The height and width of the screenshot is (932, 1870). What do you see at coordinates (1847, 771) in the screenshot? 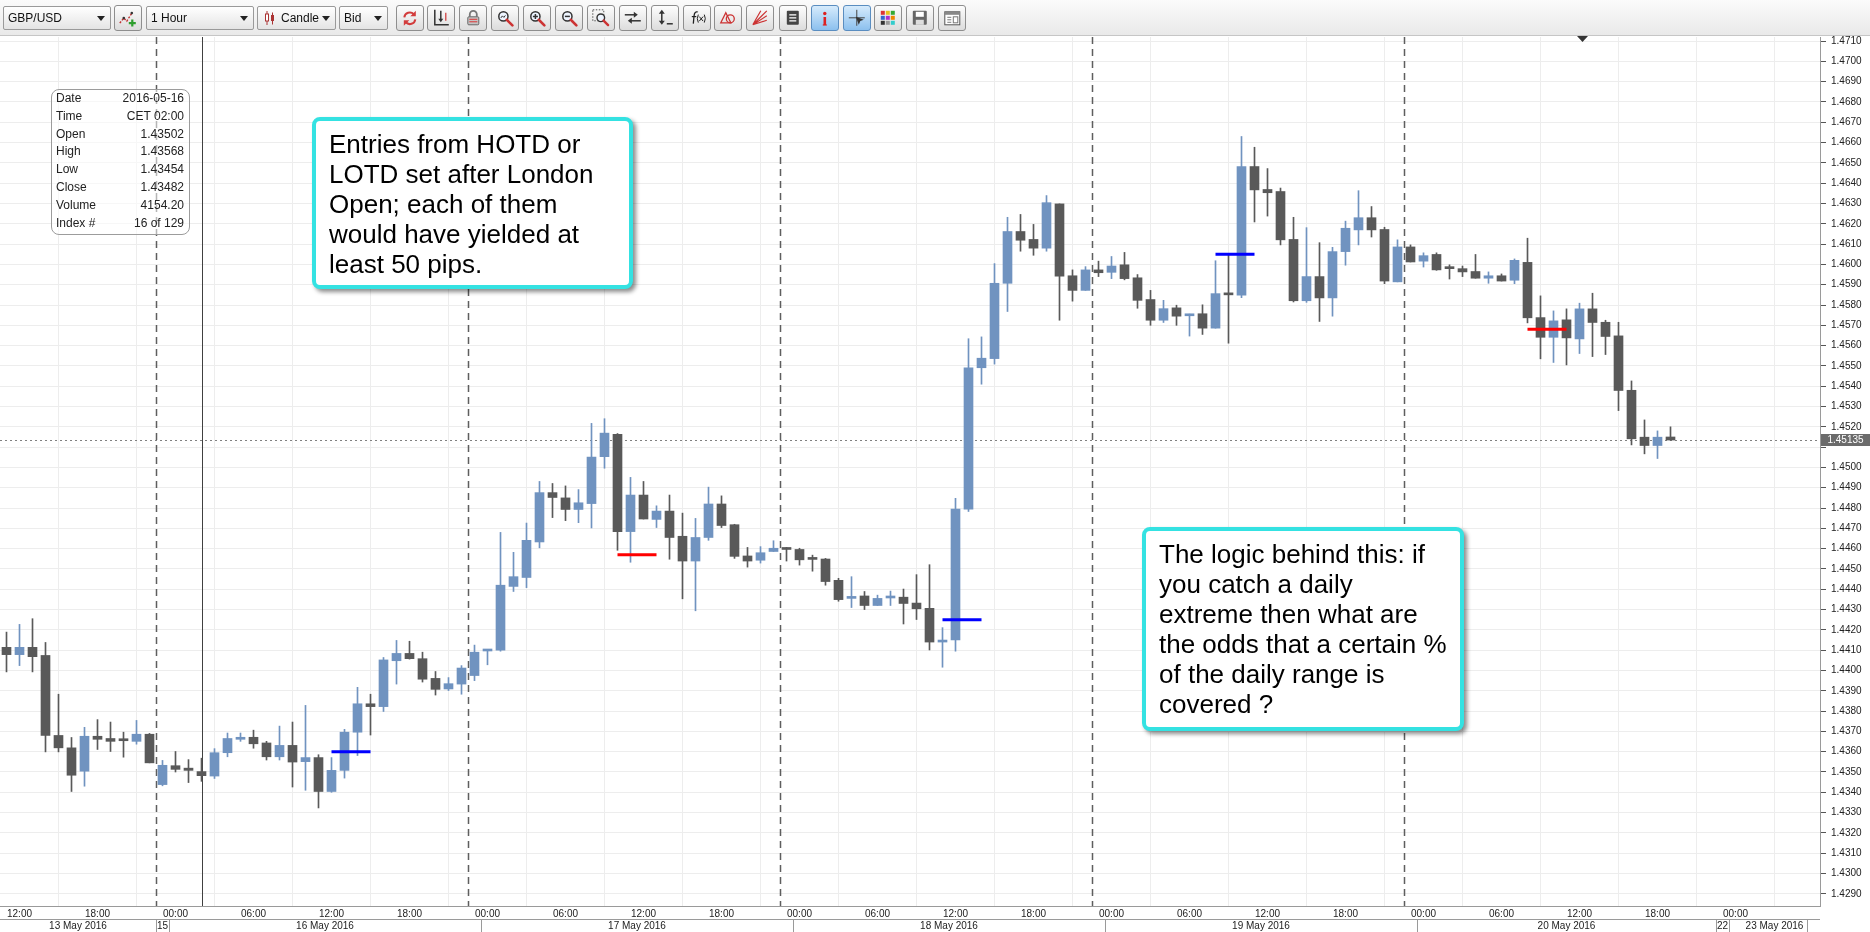
I see `y-tick-label: 1.4350` at bounding box center [1847, 771].